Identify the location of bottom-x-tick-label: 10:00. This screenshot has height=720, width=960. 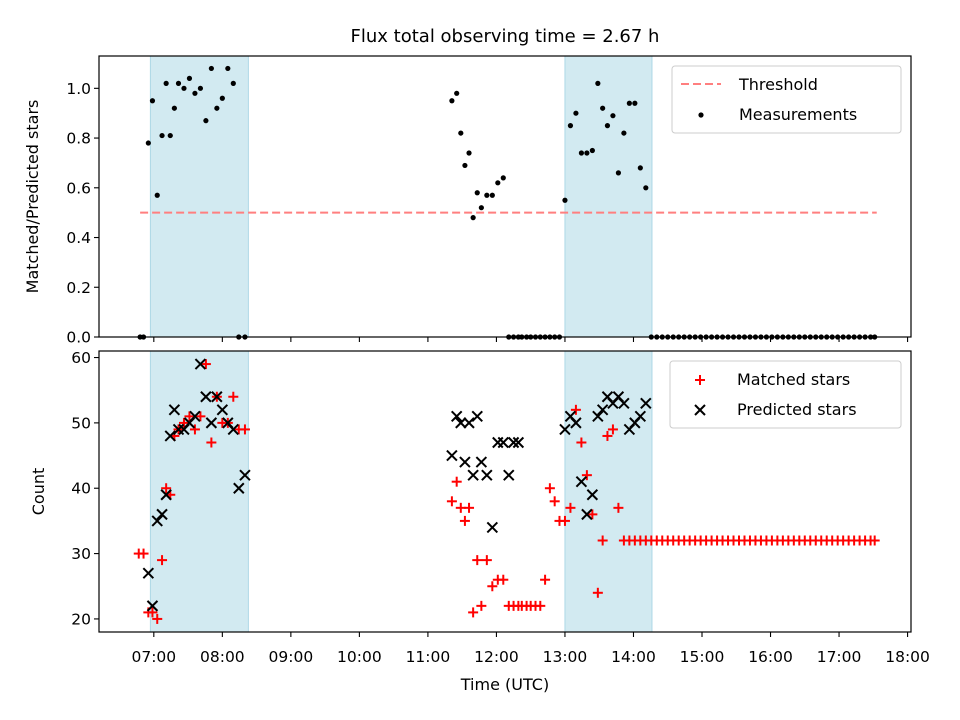
(359, 657).